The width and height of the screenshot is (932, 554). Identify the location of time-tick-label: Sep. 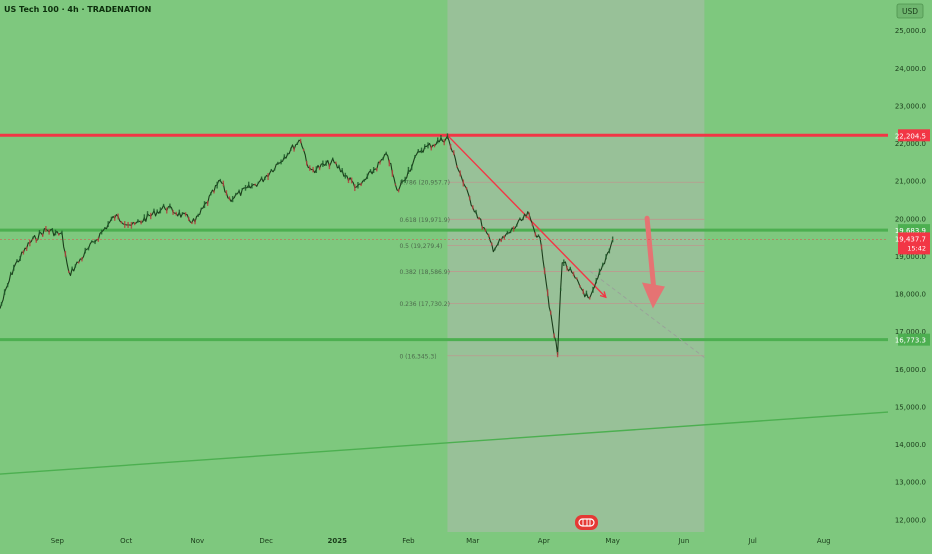
(58, 541).